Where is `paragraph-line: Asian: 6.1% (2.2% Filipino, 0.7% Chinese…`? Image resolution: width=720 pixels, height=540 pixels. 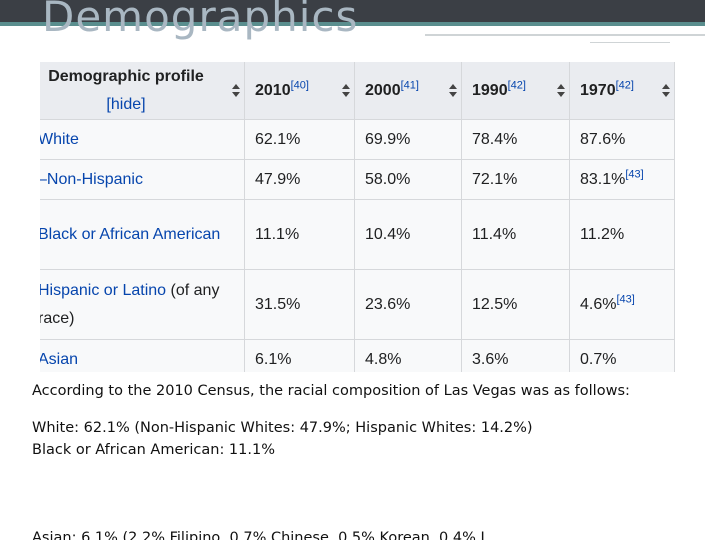 paragraph-line: Asian: 6.1% (2.2% Filipino, 0.7% Chinese… is located at coordinates (258, 535).